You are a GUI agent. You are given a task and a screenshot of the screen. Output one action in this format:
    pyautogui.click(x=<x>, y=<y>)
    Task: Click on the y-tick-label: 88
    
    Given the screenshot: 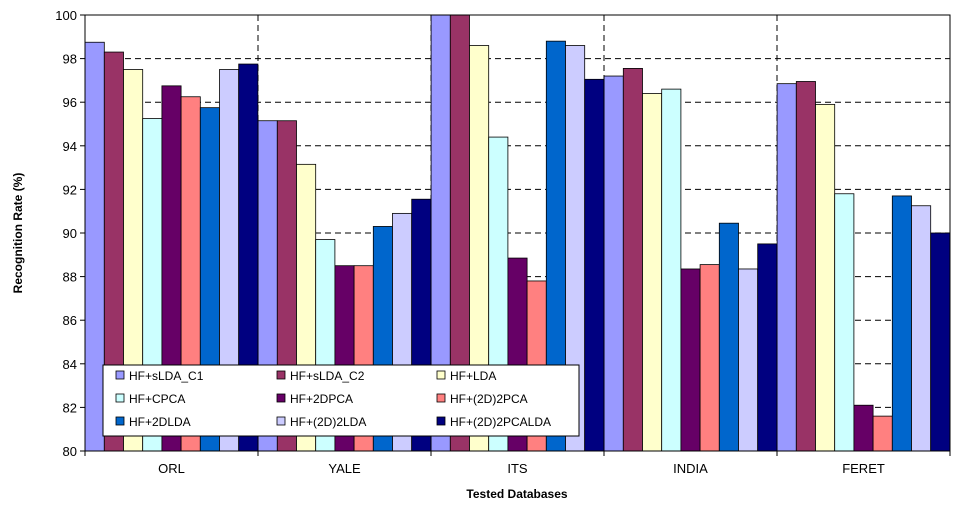 What is the action you would take?
    pyautogui.click(x=70, y=277)
    